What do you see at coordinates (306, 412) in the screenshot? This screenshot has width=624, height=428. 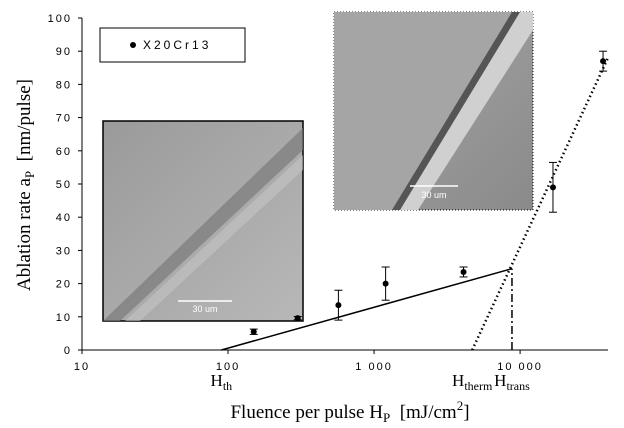 I see `x-label-part: Fluence per pulse H` at bounding box center [306, 412].